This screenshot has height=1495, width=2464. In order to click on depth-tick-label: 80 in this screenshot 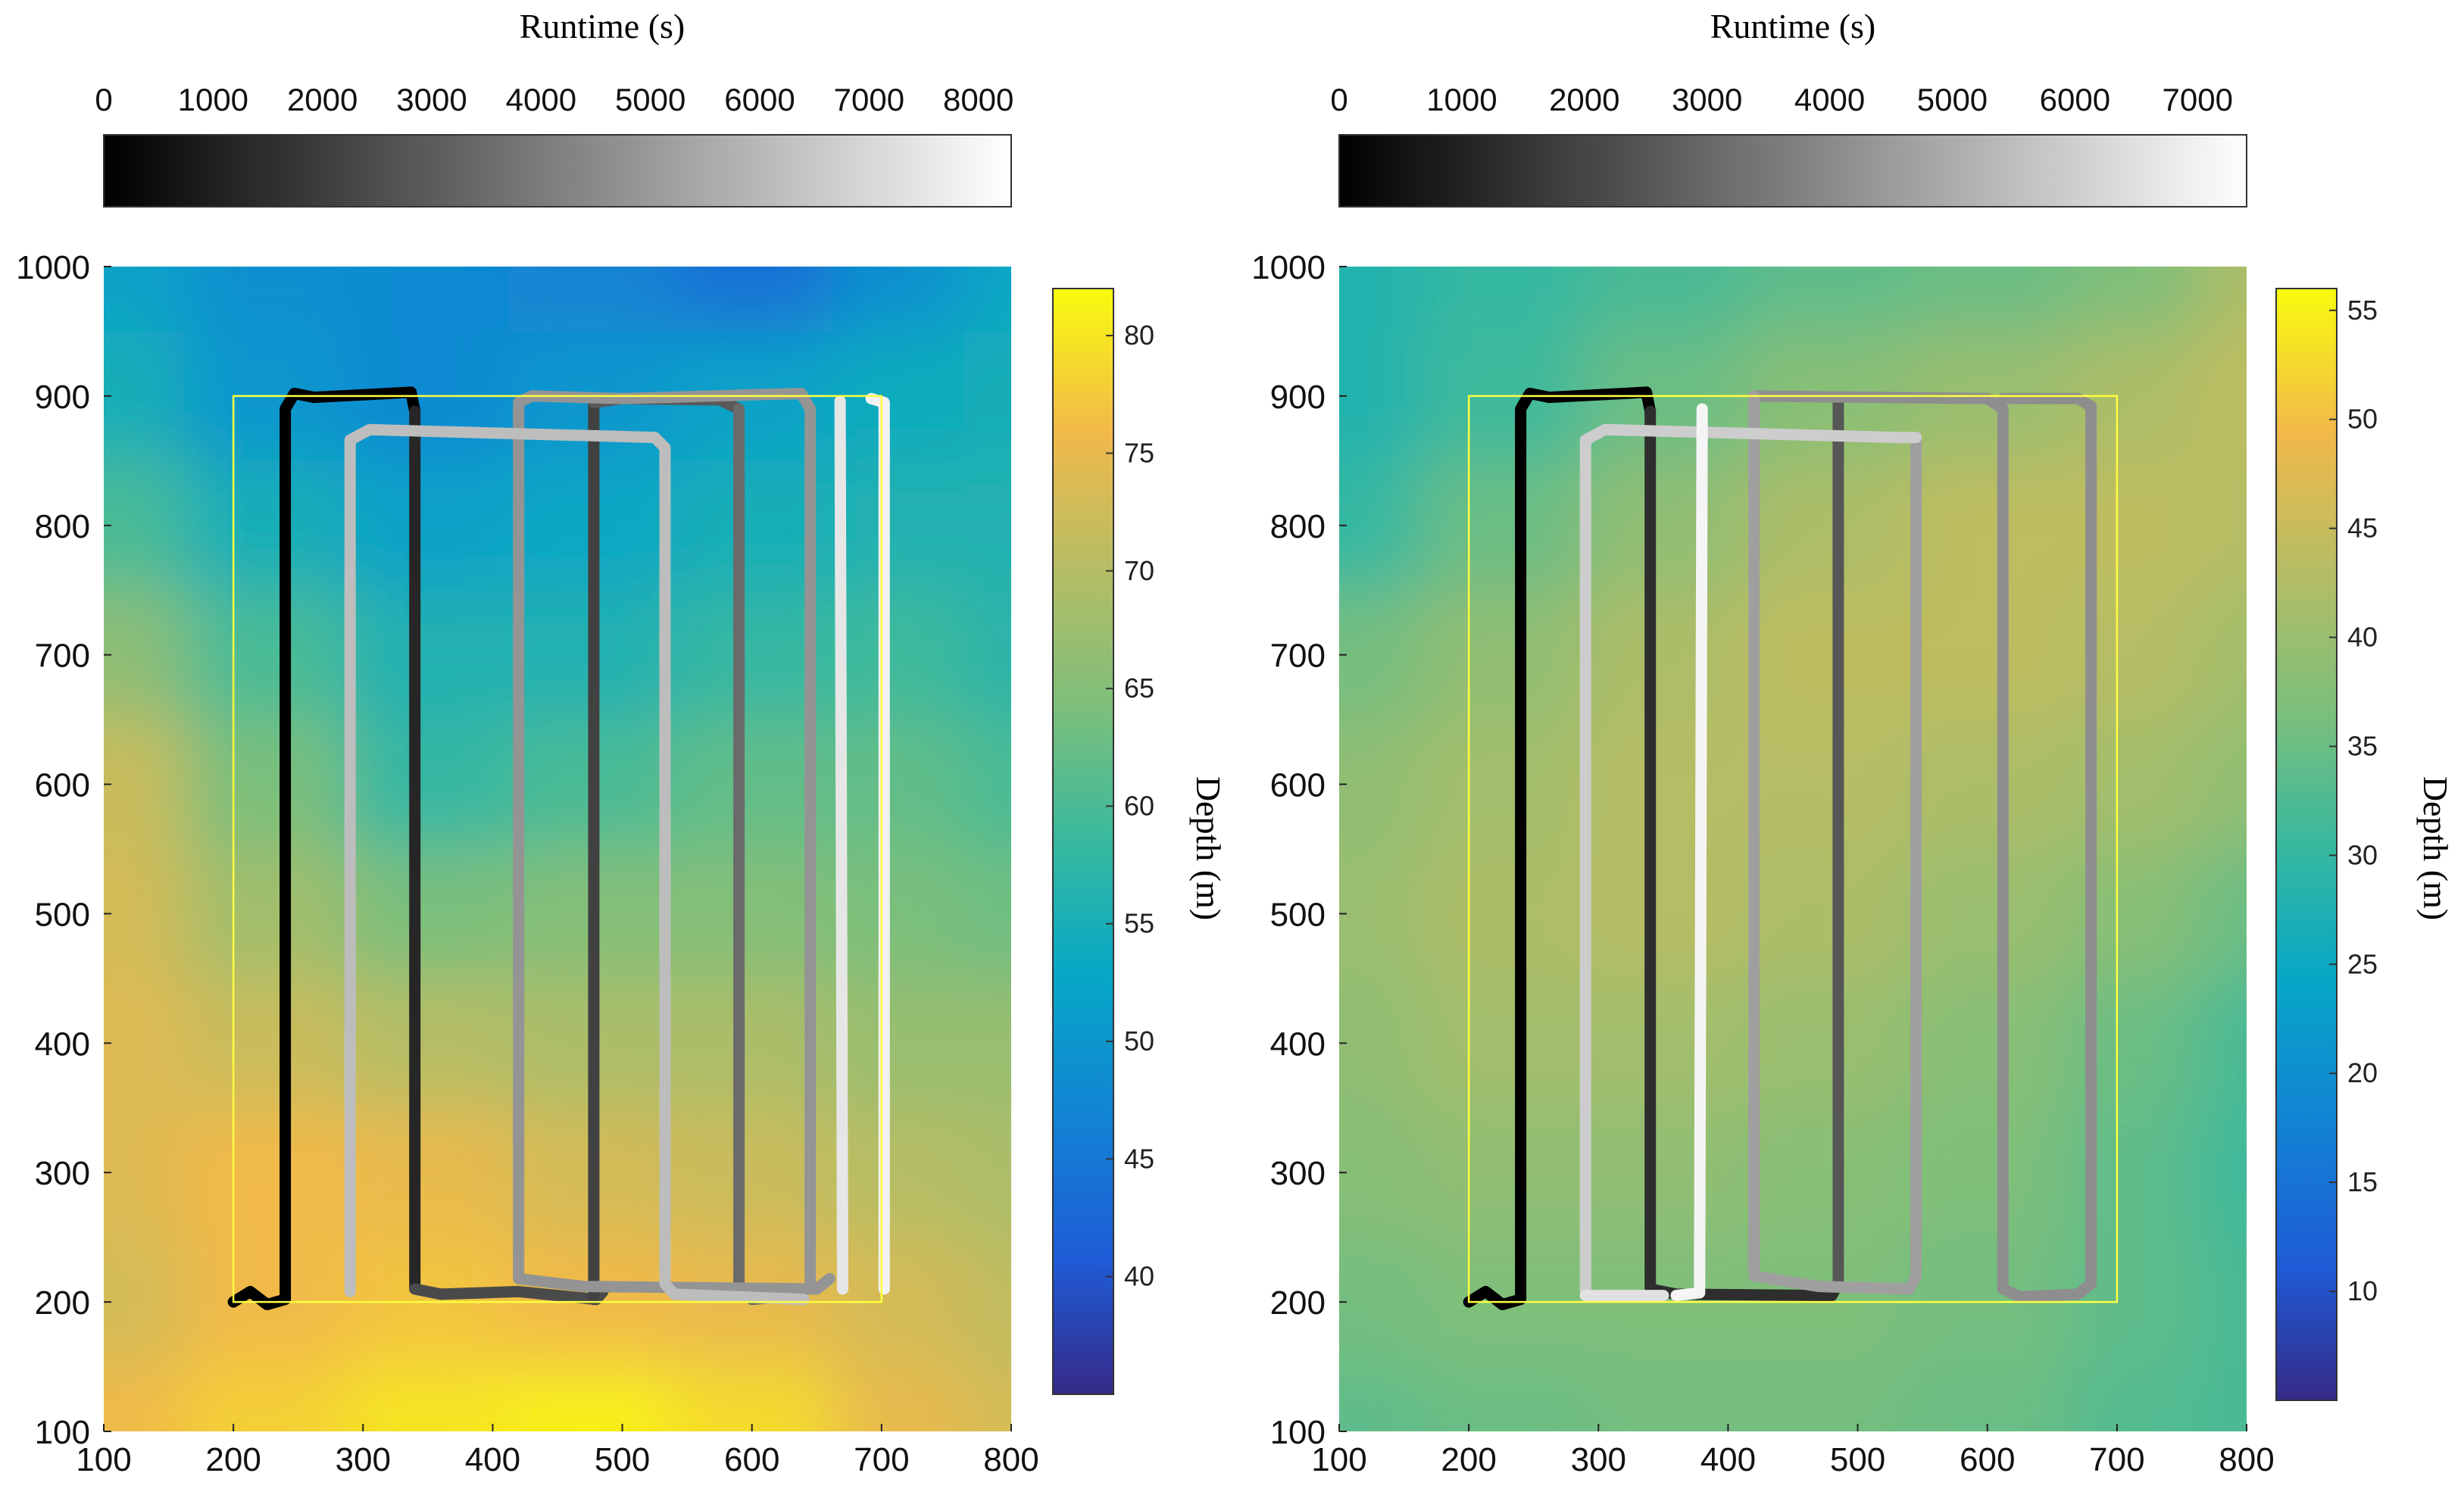, I will do `click(1139, 336)`.